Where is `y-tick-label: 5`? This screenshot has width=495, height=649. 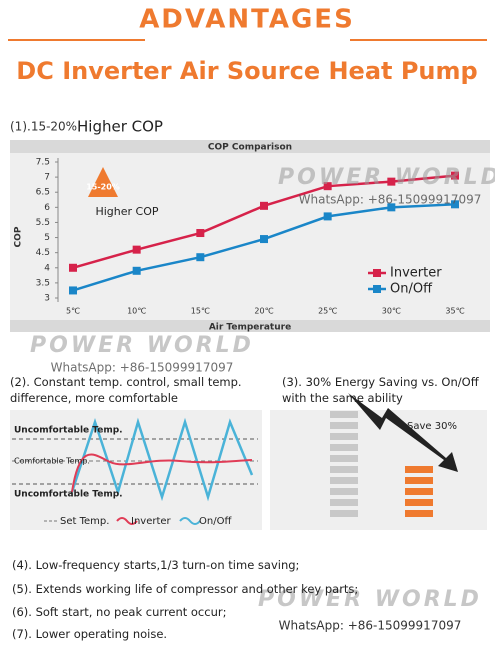 y-tick-label: 5 is located at coordinates (47, 238).